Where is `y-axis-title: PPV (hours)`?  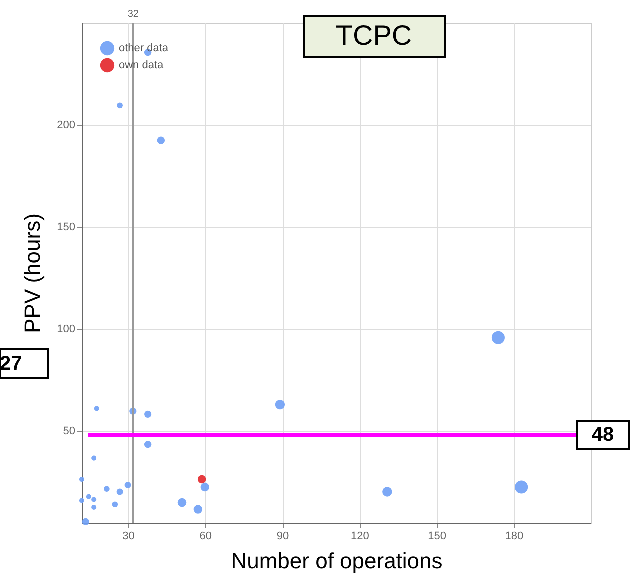 y-axis-title: PPV (hours) is located at coordinates (33, 274).